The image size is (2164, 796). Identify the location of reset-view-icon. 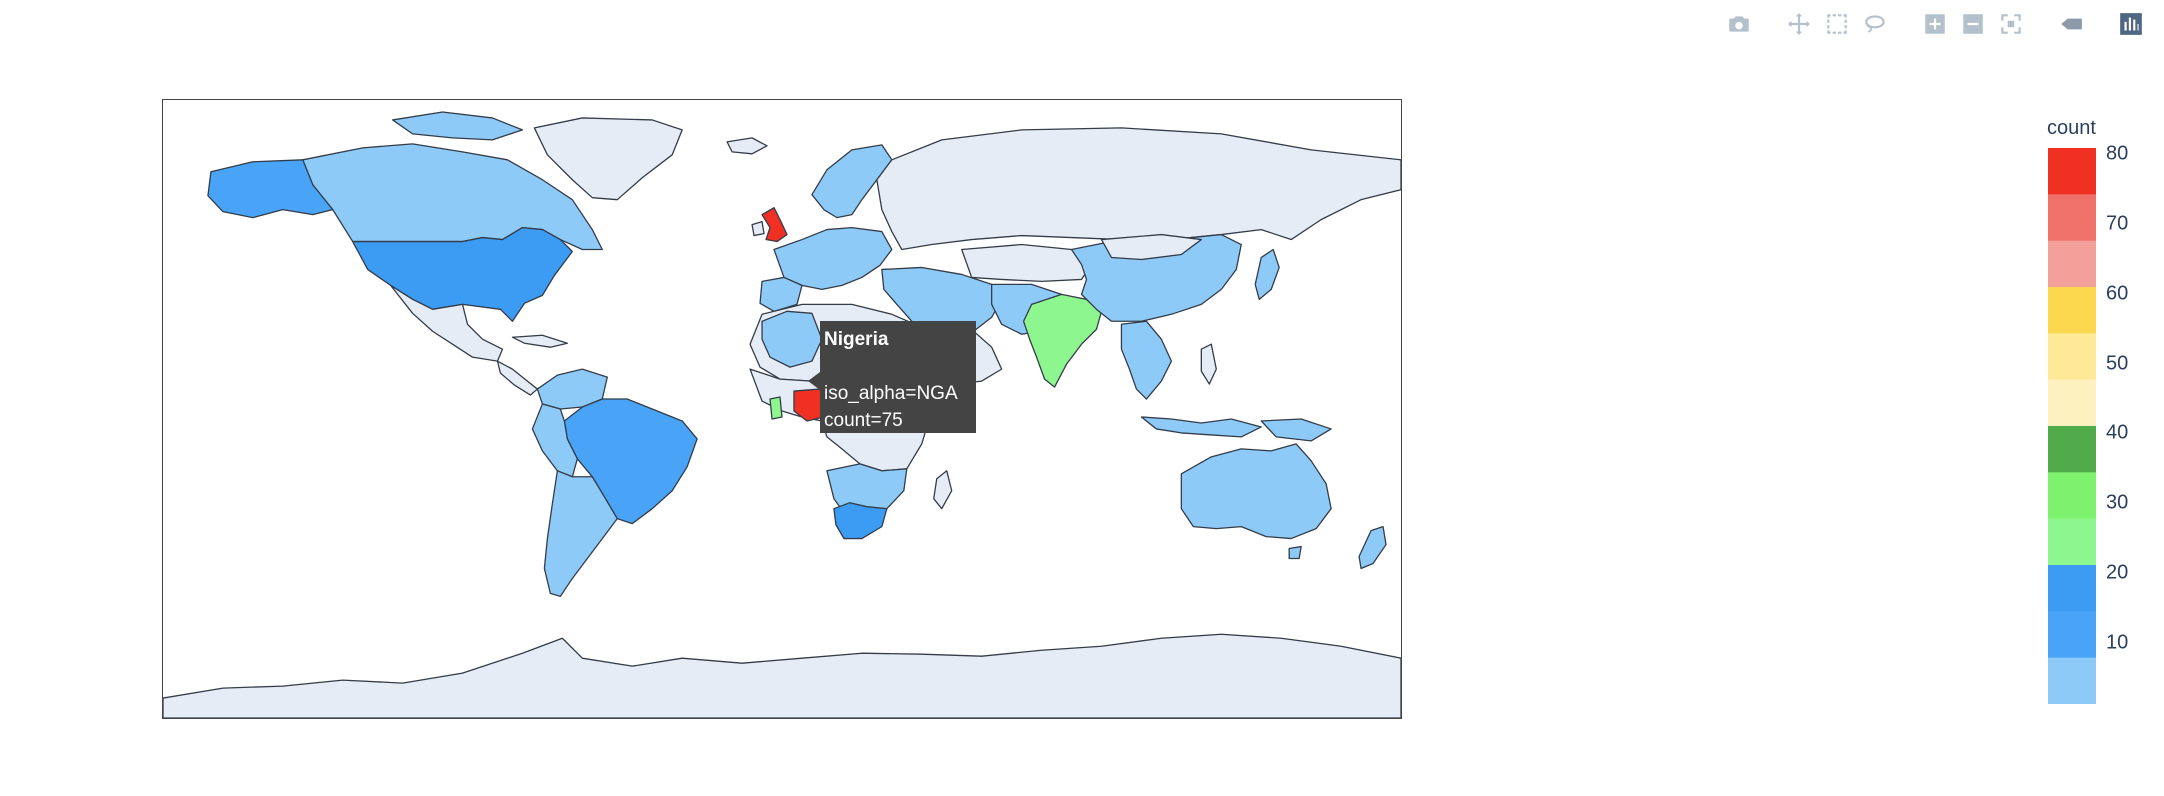
(2011, 24).